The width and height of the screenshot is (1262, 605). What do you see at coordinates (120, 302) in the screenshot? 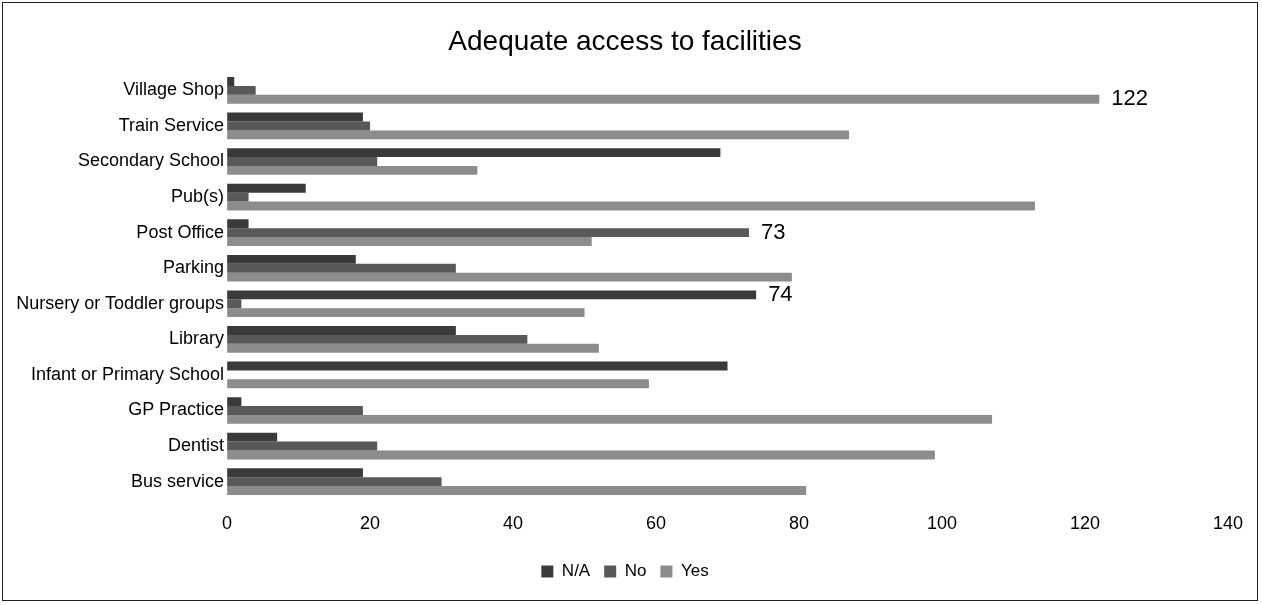
I see `y-tick-label: Nursery or Toddler groups` at bounding box center [120, 302].